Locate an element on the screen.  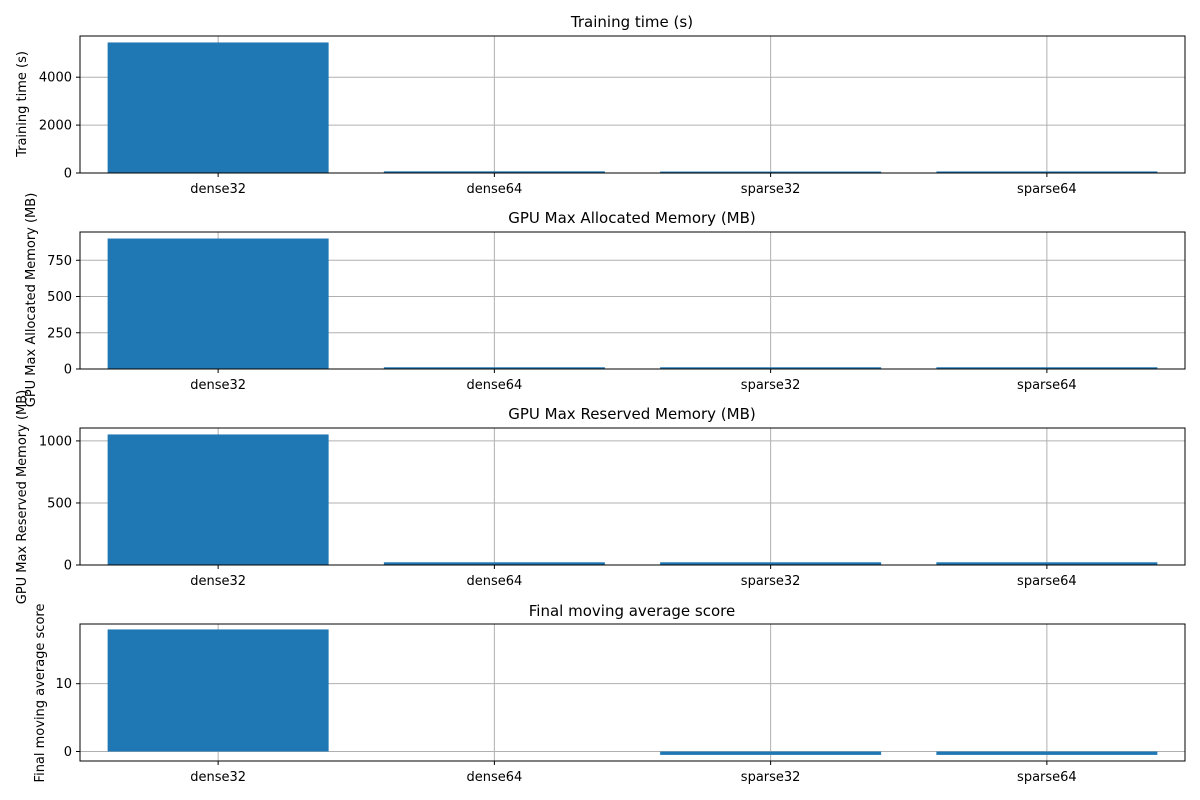
y-tick-label: 750 is located at coordinates (59, 261).